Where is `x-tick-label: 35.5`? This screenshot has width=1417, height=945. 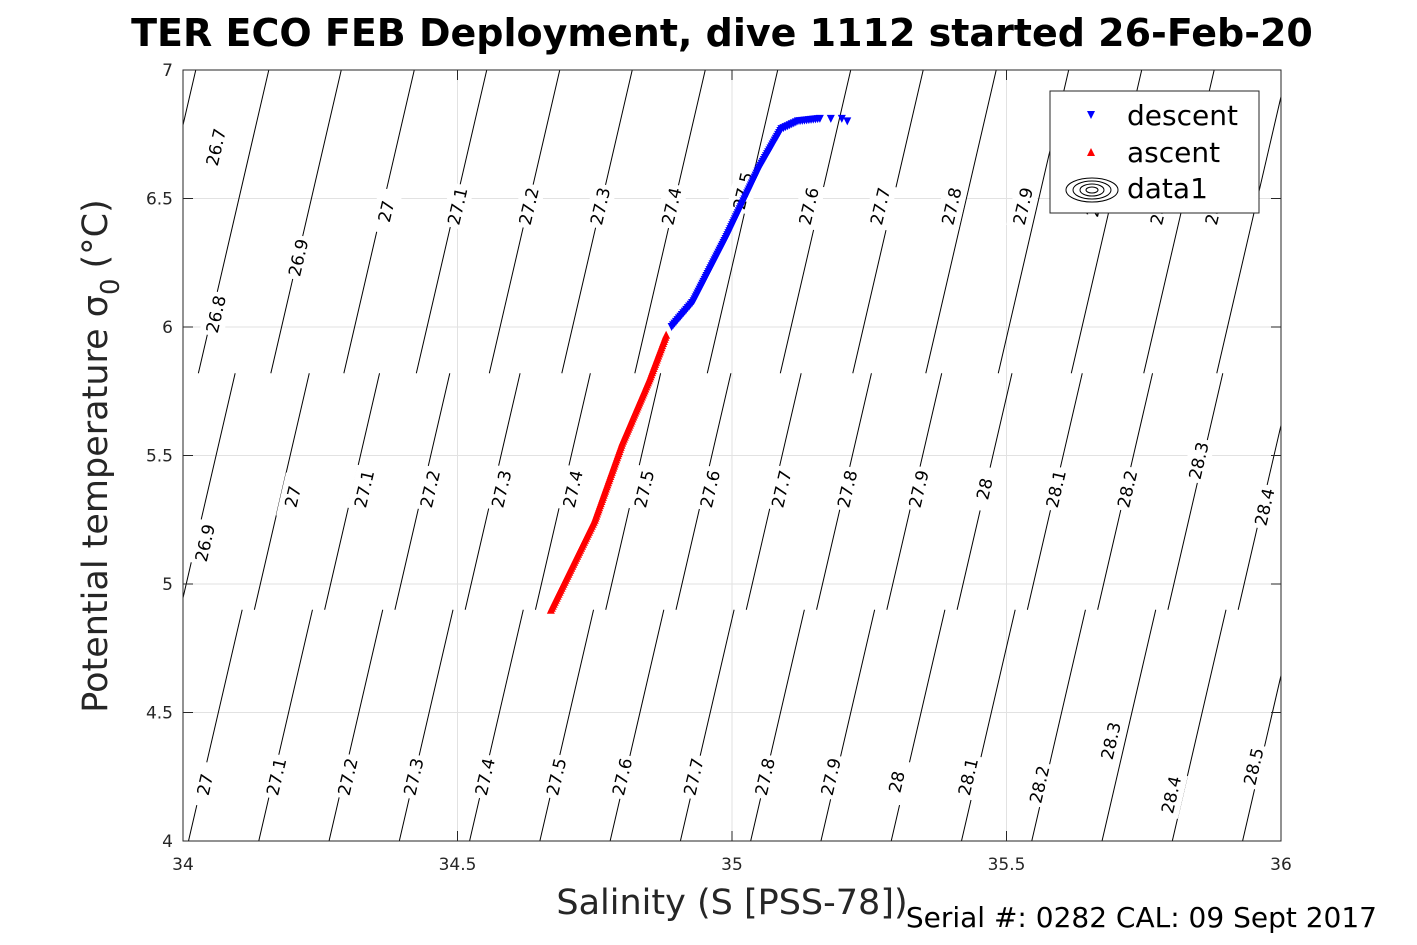
x-tick-label: 35.5 is located at coordinates (1007, 865).